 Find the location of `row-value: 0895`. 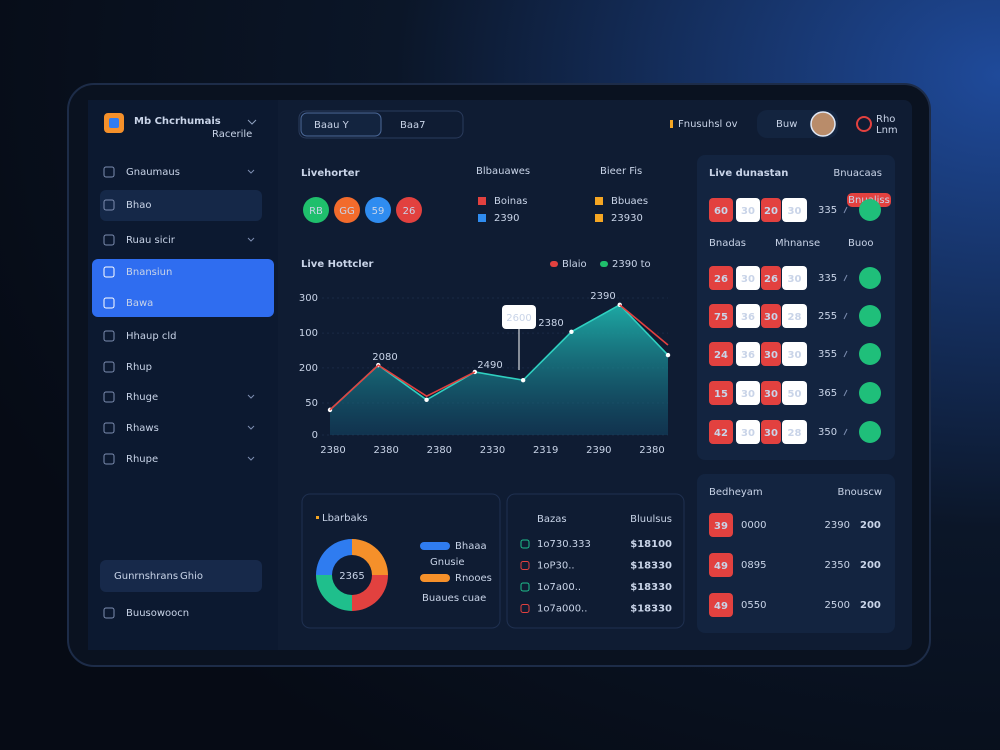

row-value: 0895 is located at coordinates (753, 565).